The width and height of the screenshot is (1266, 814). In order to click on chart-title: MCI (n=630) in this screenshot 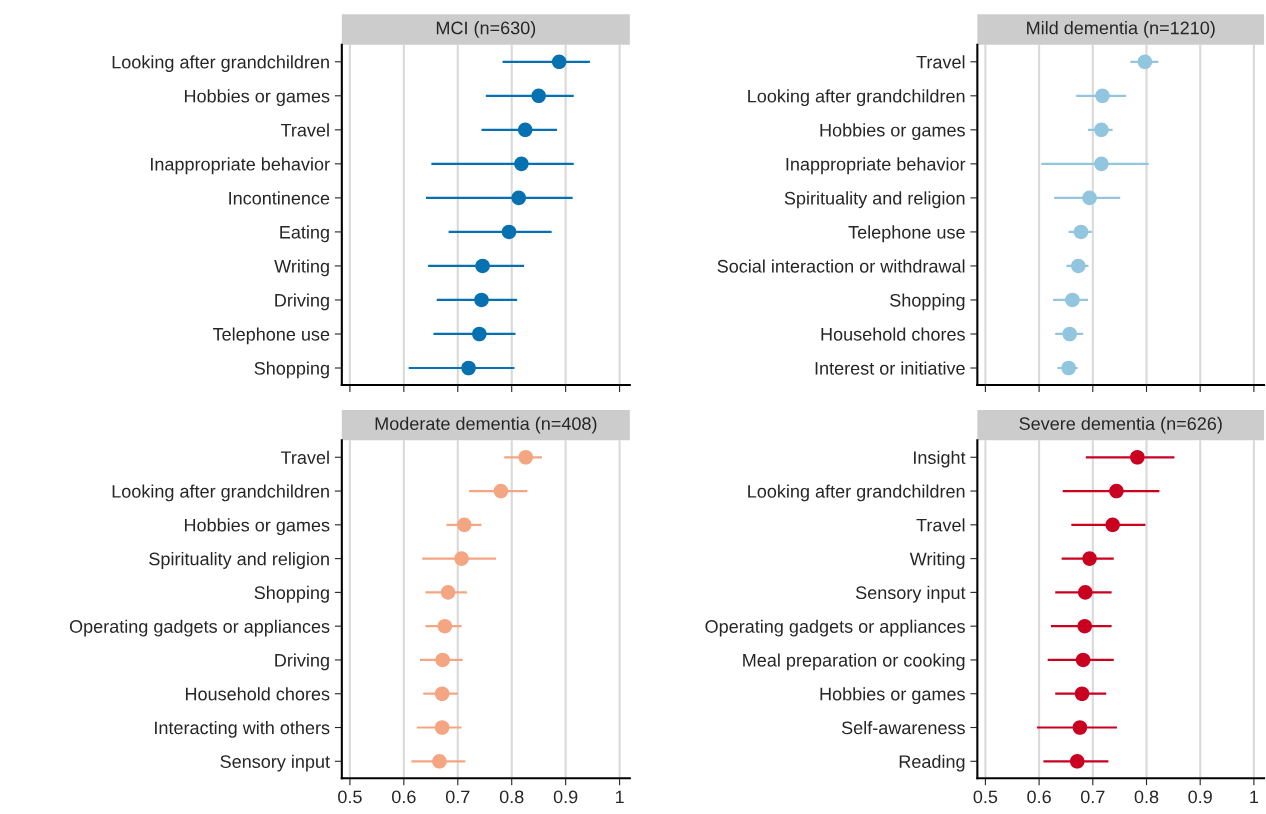, I will do `click(486, 29)`.